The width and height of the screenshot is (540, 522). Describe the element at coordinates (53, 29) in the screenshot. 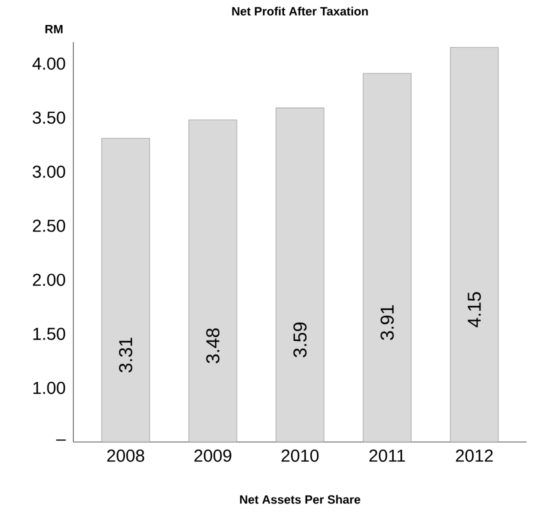

I see `y-axis-title: RM` at that location.